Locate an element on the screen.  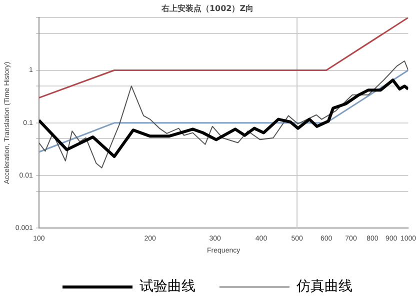
legend-label: 试验曲线 is located at coordinates (168, 286).